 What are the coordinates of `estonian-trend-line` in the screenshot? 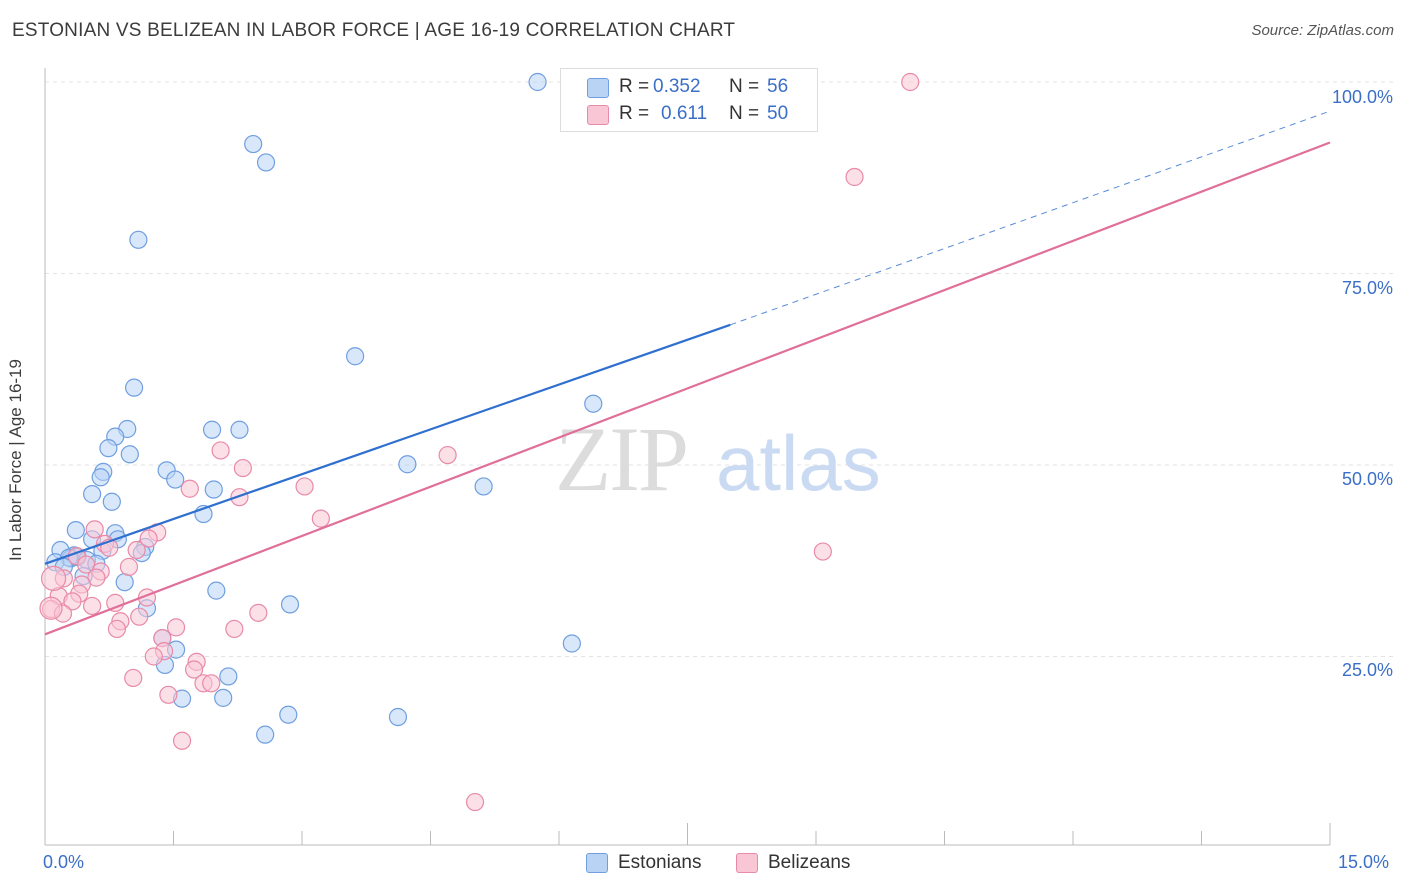 It's located at (387, 444).